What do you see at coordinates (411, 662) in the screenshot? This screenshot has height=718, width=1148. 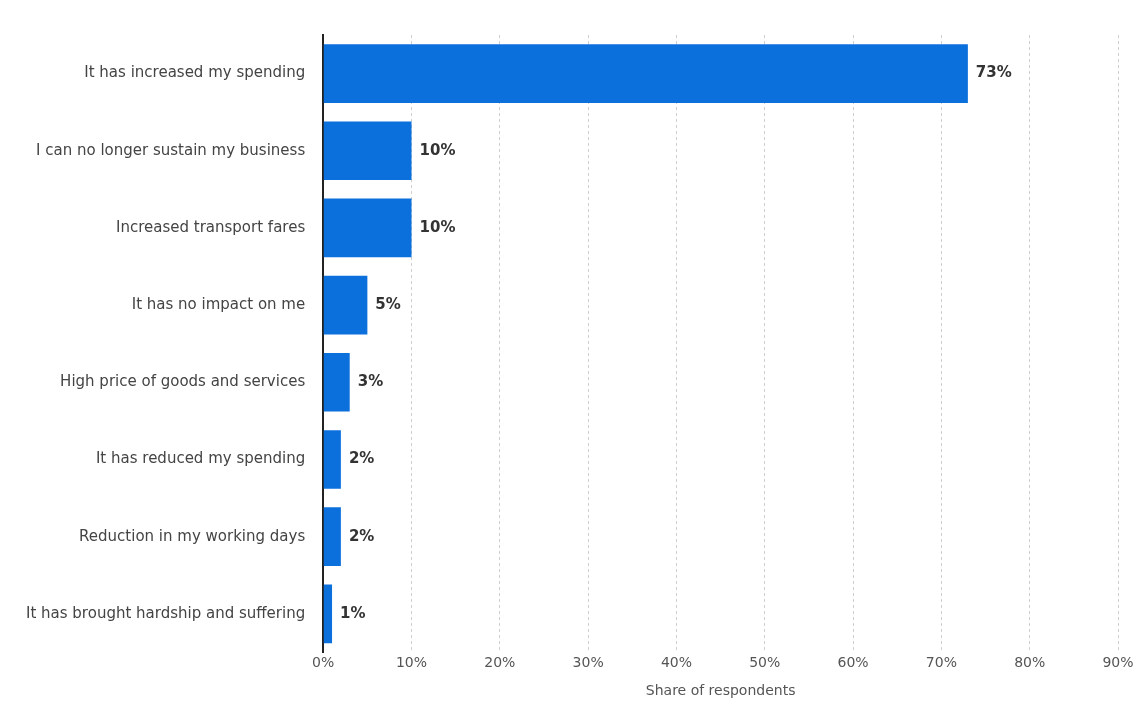 I see `x-tick-label: 10%` at bounding box center [411, 662].